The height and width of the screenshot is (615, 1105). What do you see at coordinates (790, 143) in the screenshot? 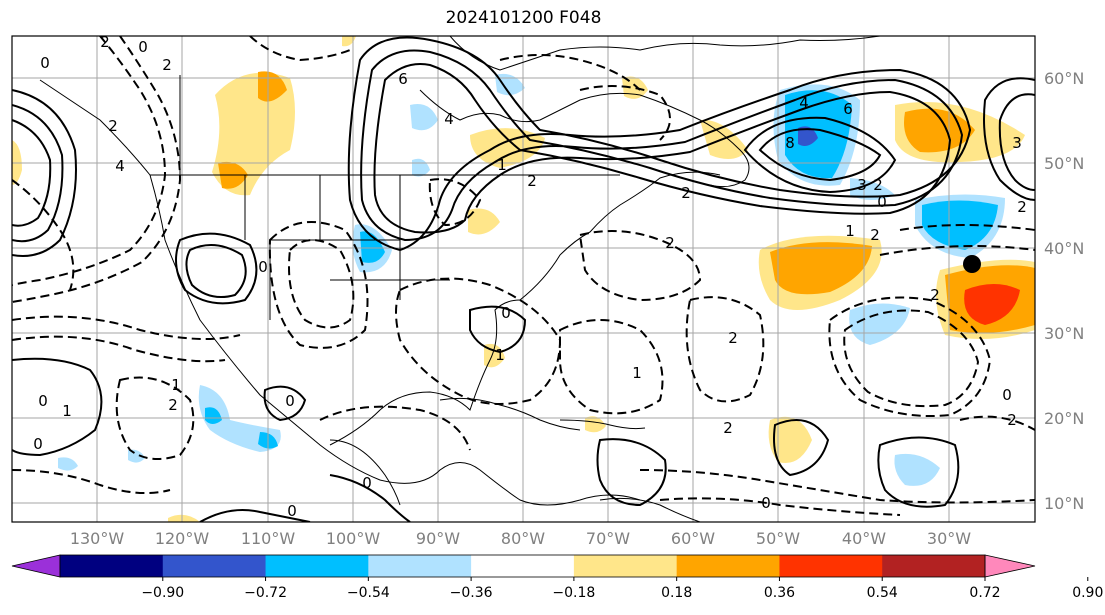
I see `contour-label: 8` at bounding box center [790, 143].